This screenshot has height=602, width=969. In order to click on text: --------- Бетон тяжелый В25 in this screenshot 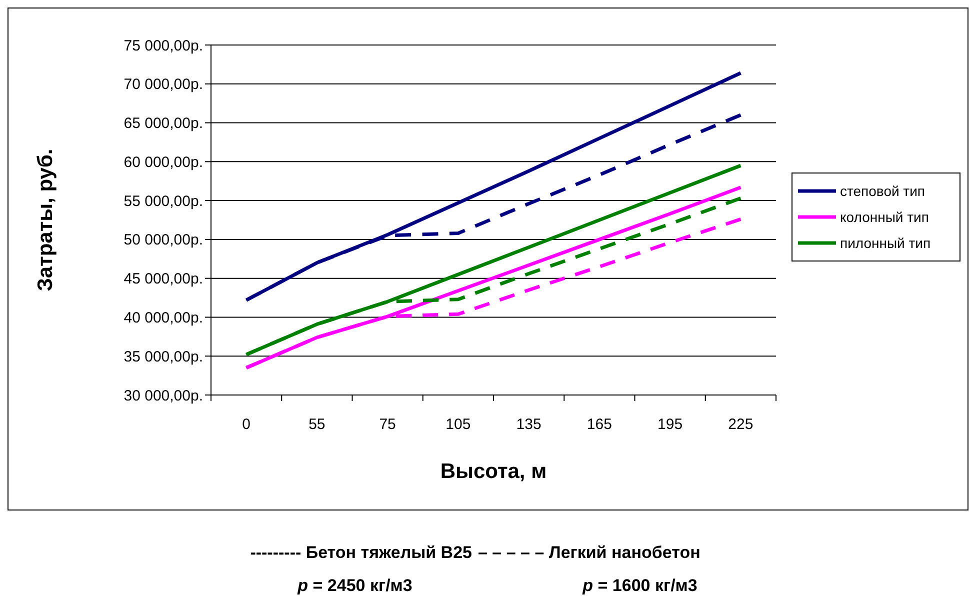, I will do `click(361, 552)`.